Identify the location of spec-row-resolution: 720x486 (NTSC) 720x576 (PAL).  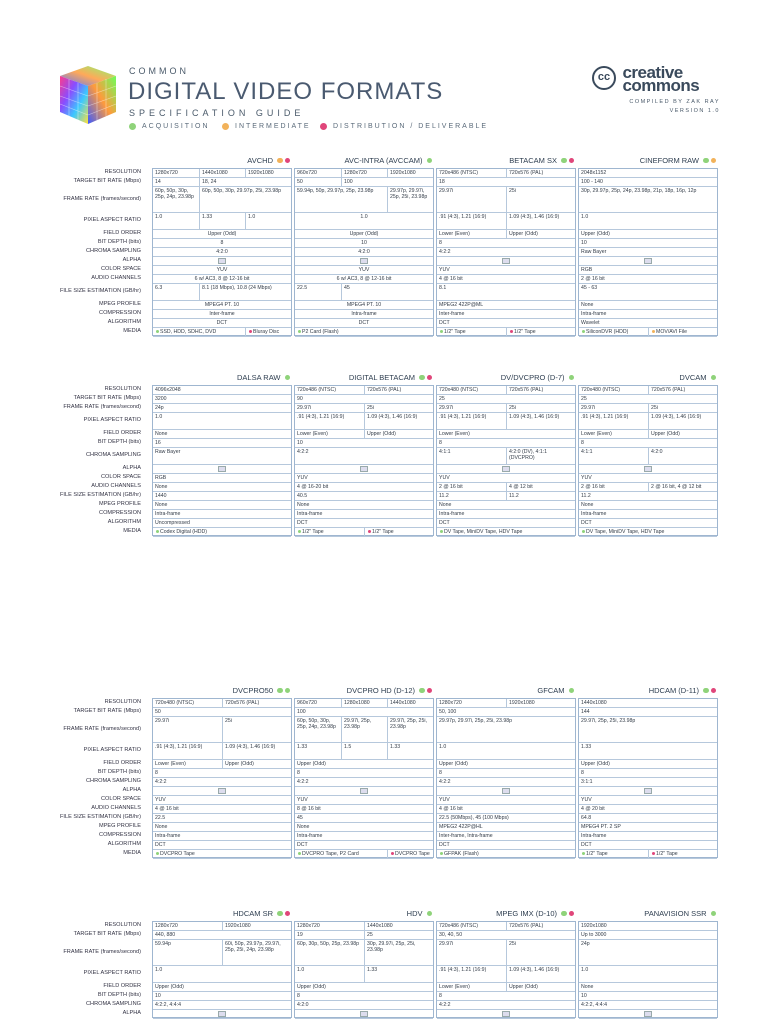
(506, 173).